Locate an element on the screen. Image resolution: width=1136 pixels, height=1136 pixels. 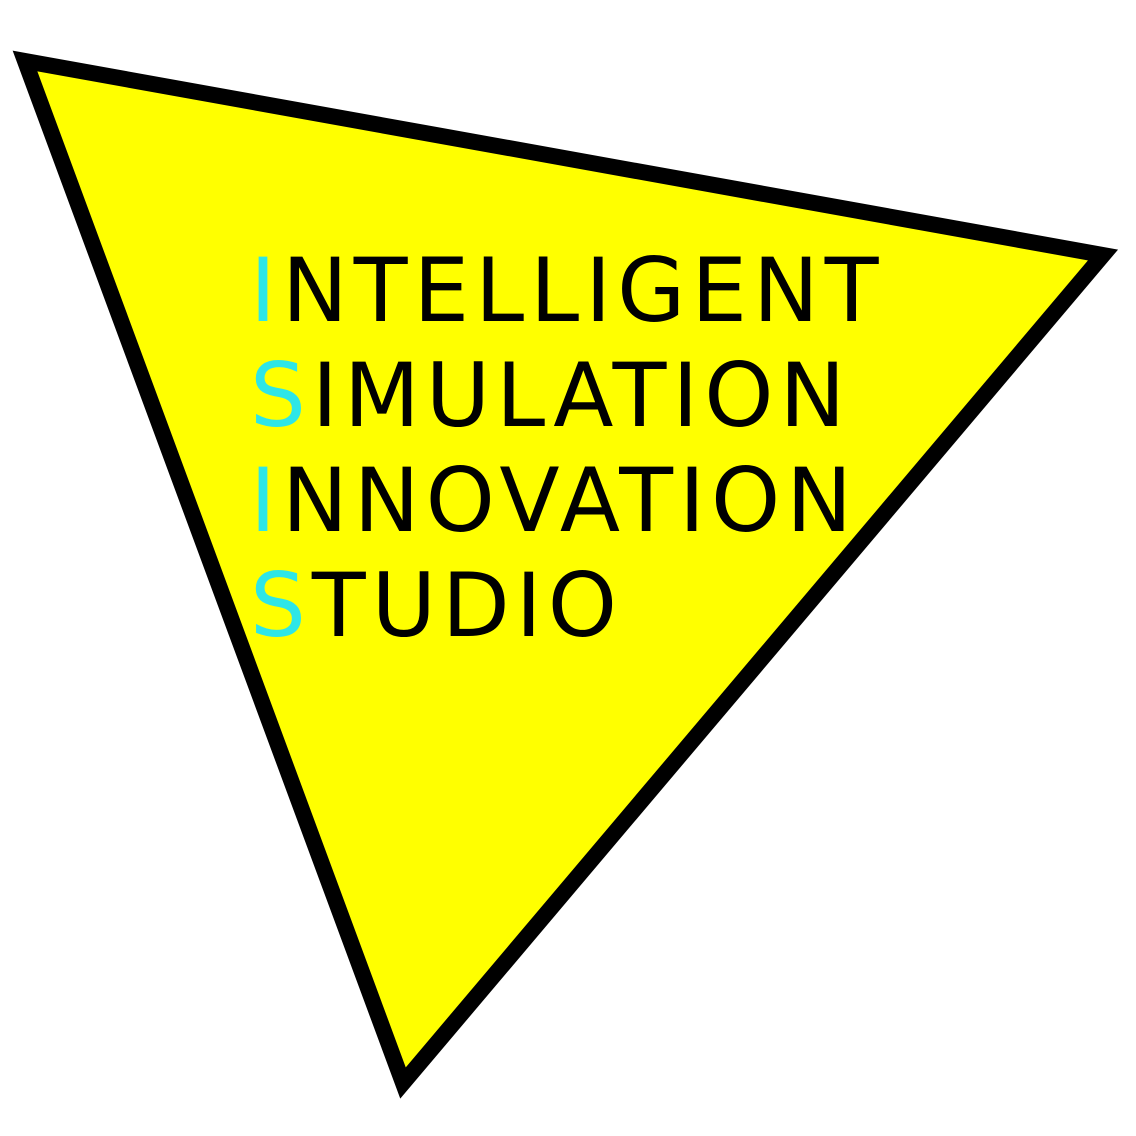
wordmark-text: NNOVATION is located at coordinates (570, 500).